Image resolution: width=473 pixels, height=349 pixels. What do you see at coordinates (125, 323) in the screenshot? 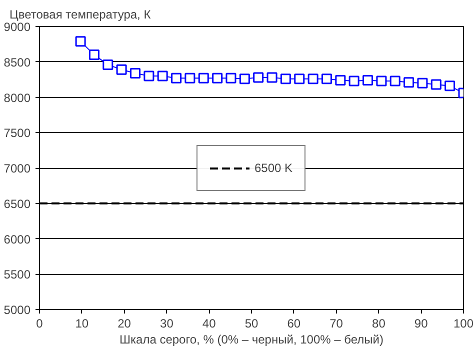
I see `x-tick-label: 20` at bounding box center [125, 323].